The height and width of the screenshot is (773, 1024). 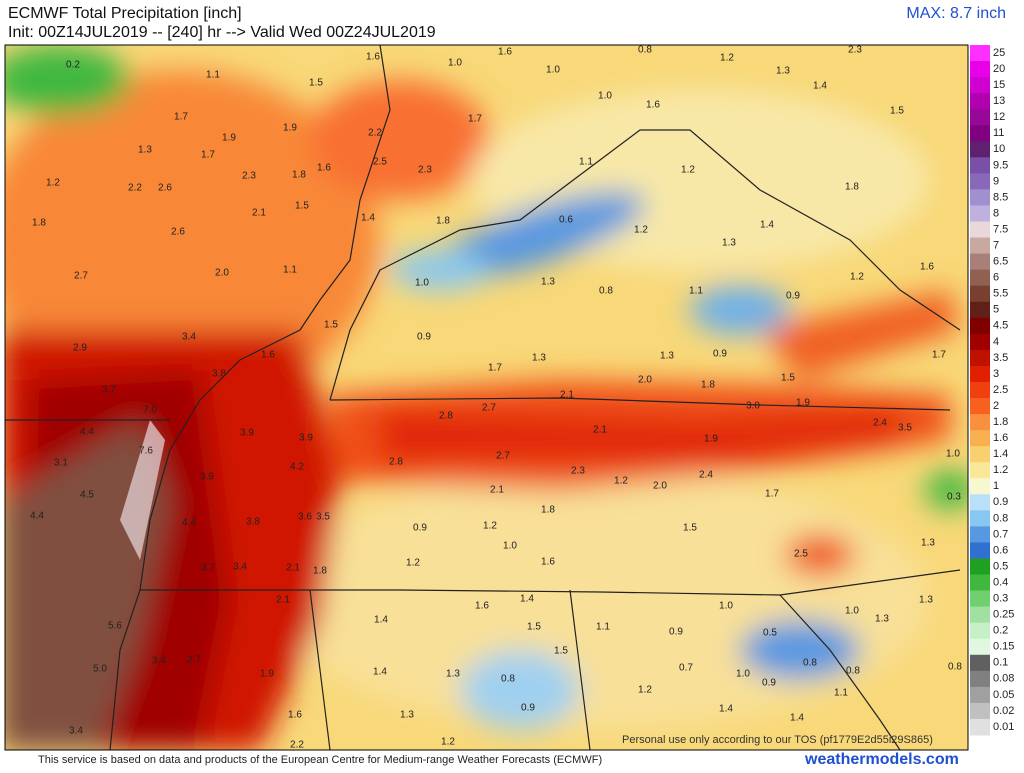 What do you see at coordinates (1000, 390) in the screenshot?
I see `colorbar-label: 2.5` at bounding box center [1000, 390].